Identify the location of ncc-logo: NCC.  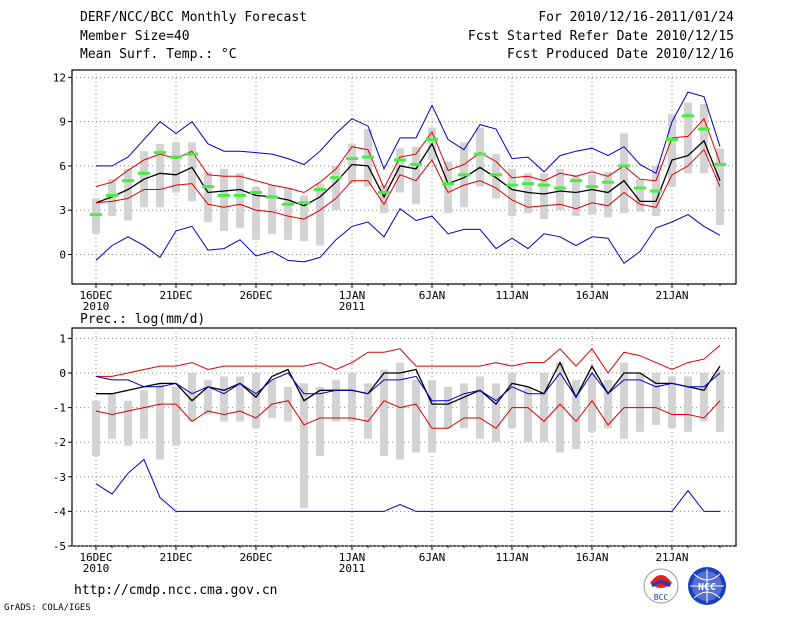
(707, 586).